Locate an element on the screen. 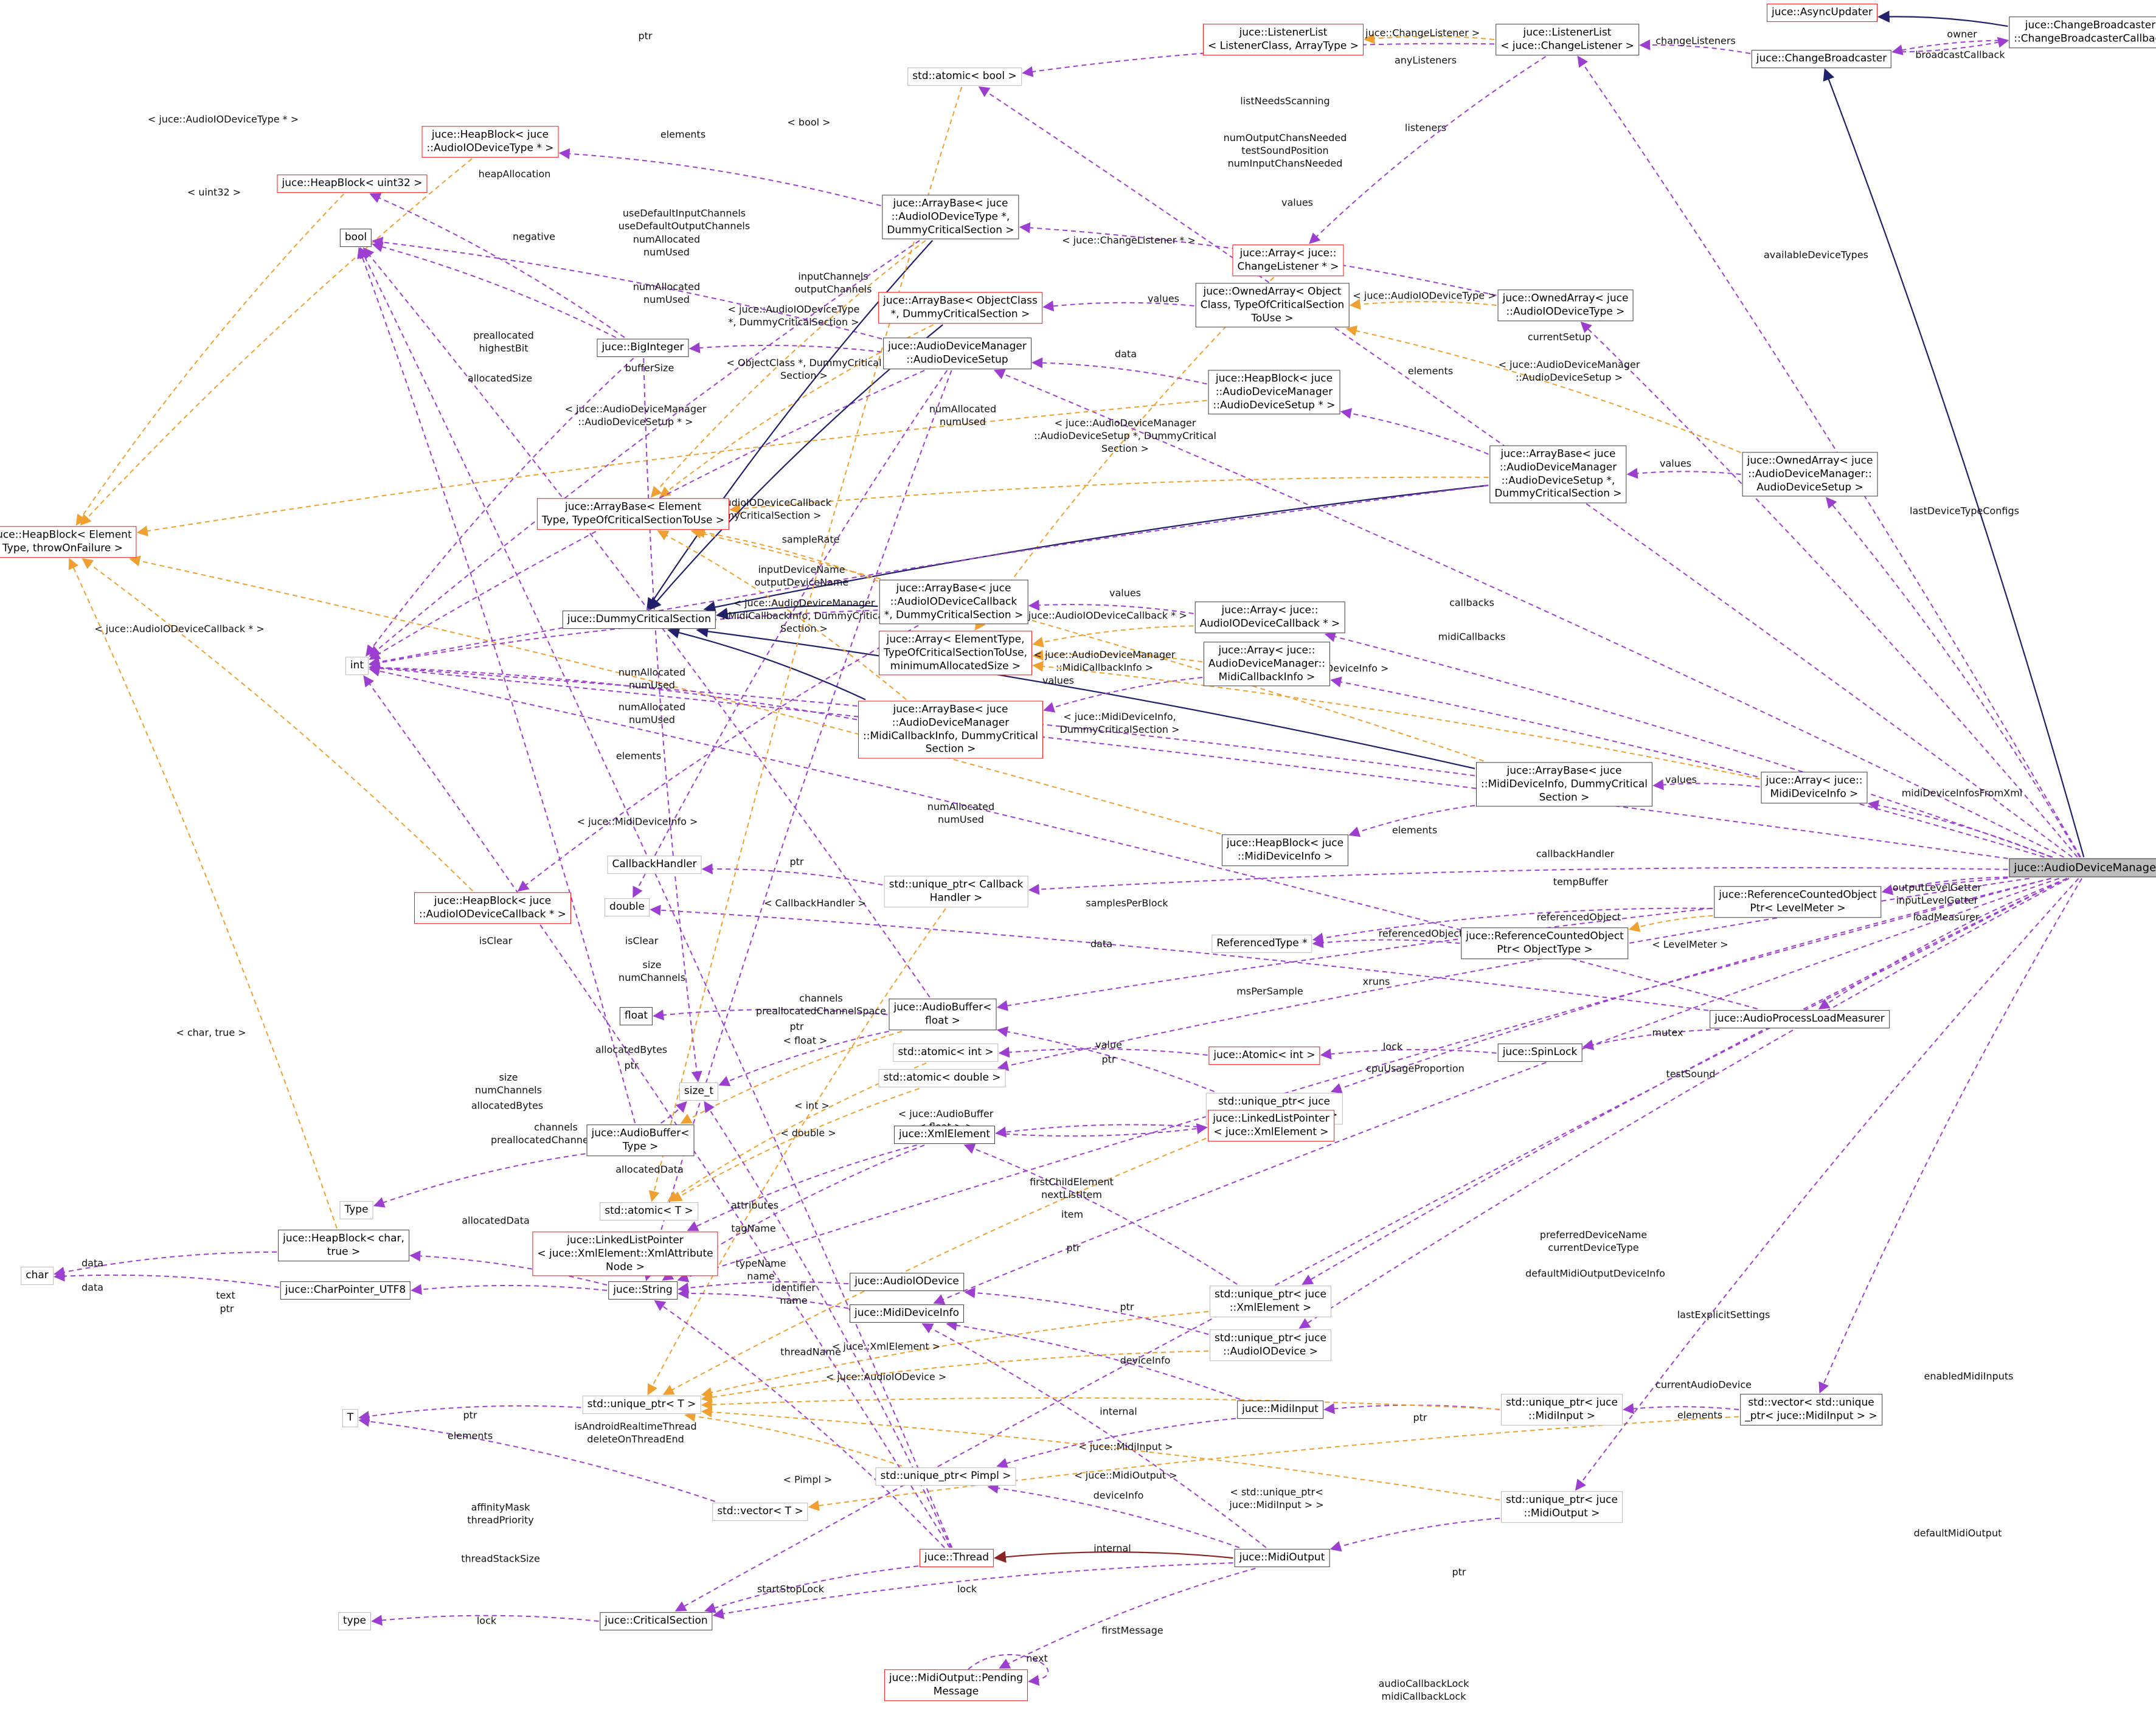 The image size is (2156, 1710). edge-midioutput-to-pendingmessage is located at coordinates (1127, 1618).